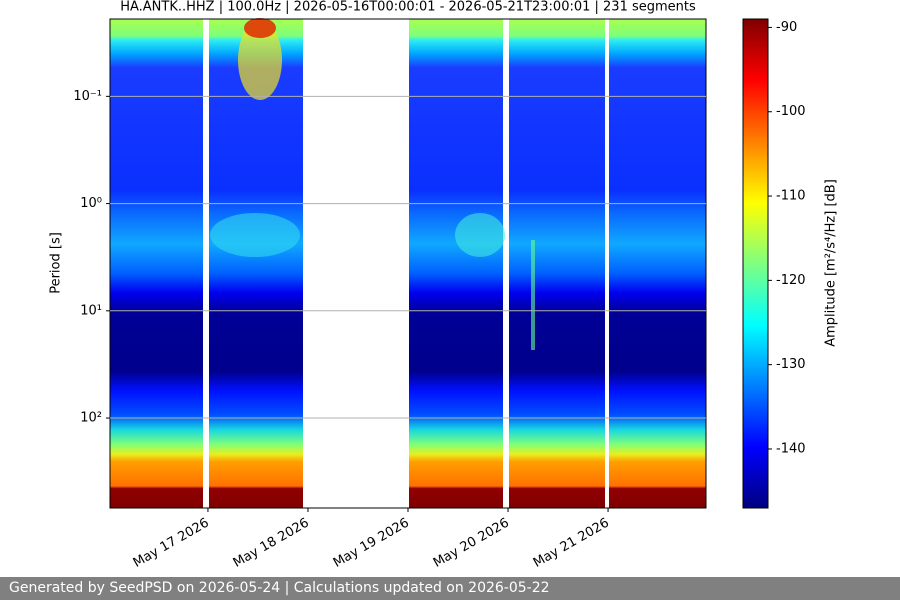 The height and width of the screenshot is (600, 900). Describe the element at coordinates (571, 543) in the screenshot. I see `x-tick-label: May 21 2026` at that location.